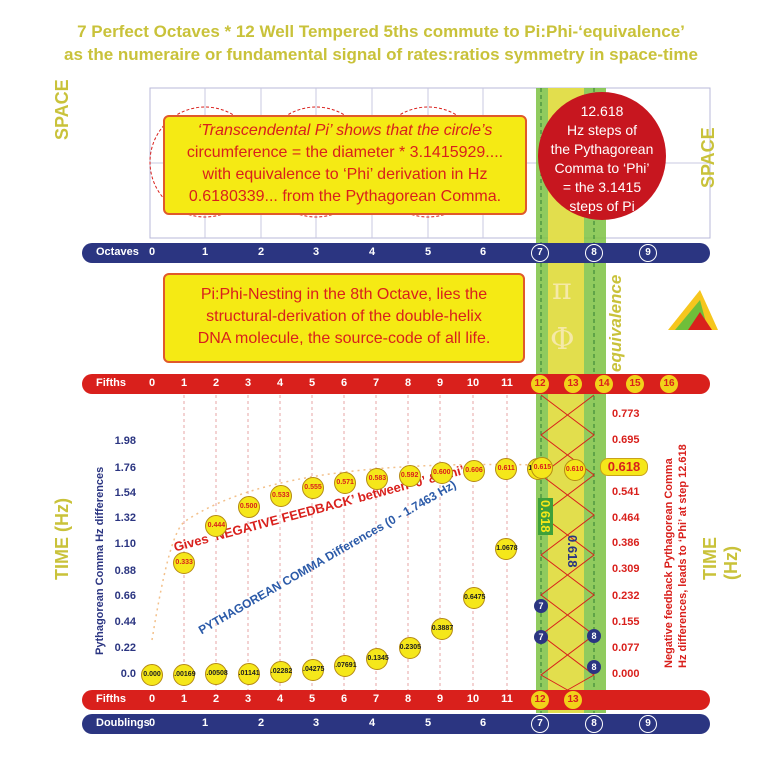 The height and width of the screenshot is (757, 762). Describe the element at coordinates (125, 596) in the screenshot. I see `left-tick: 0.66` at that location.